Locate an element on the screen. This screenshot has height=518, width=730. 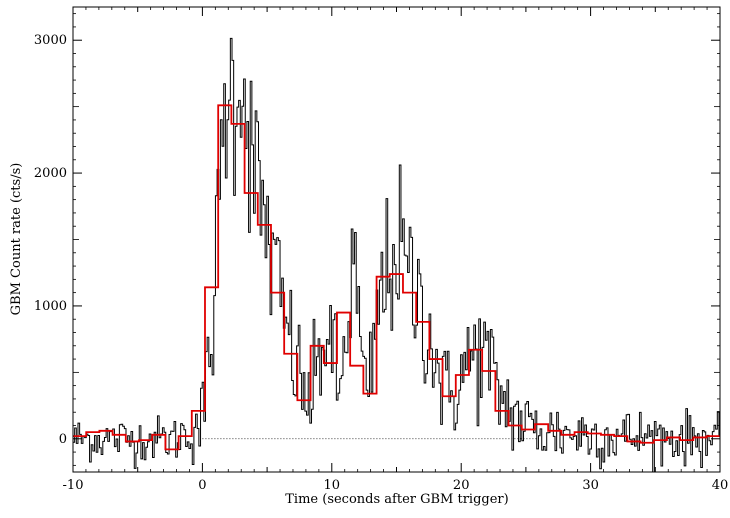
y-tick-label: 3000 is located at coordinates (50, 40).